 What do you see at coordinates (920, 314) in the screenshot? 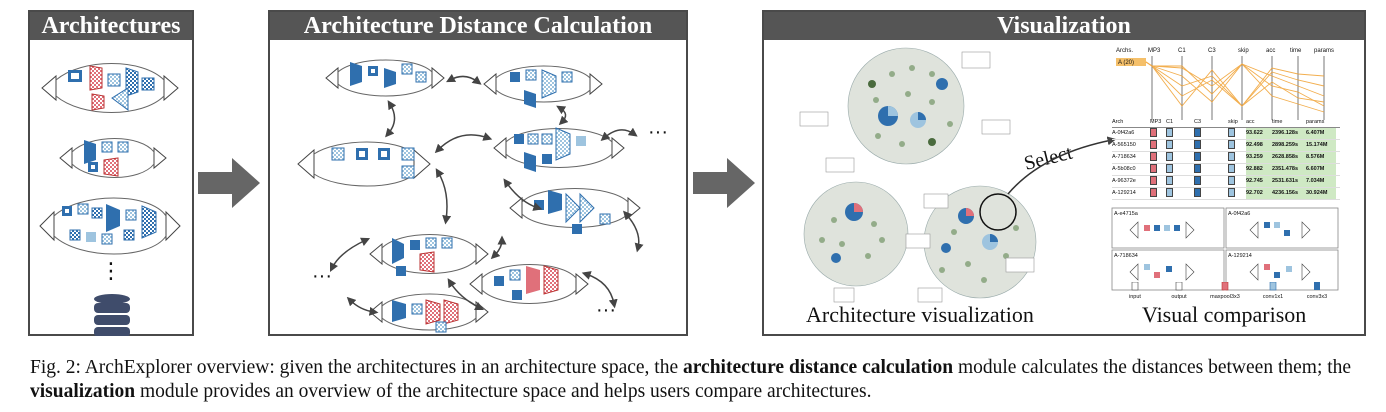
I see `architecture-visualization-label: Architecture visualization` at bounding box center [920, 314].